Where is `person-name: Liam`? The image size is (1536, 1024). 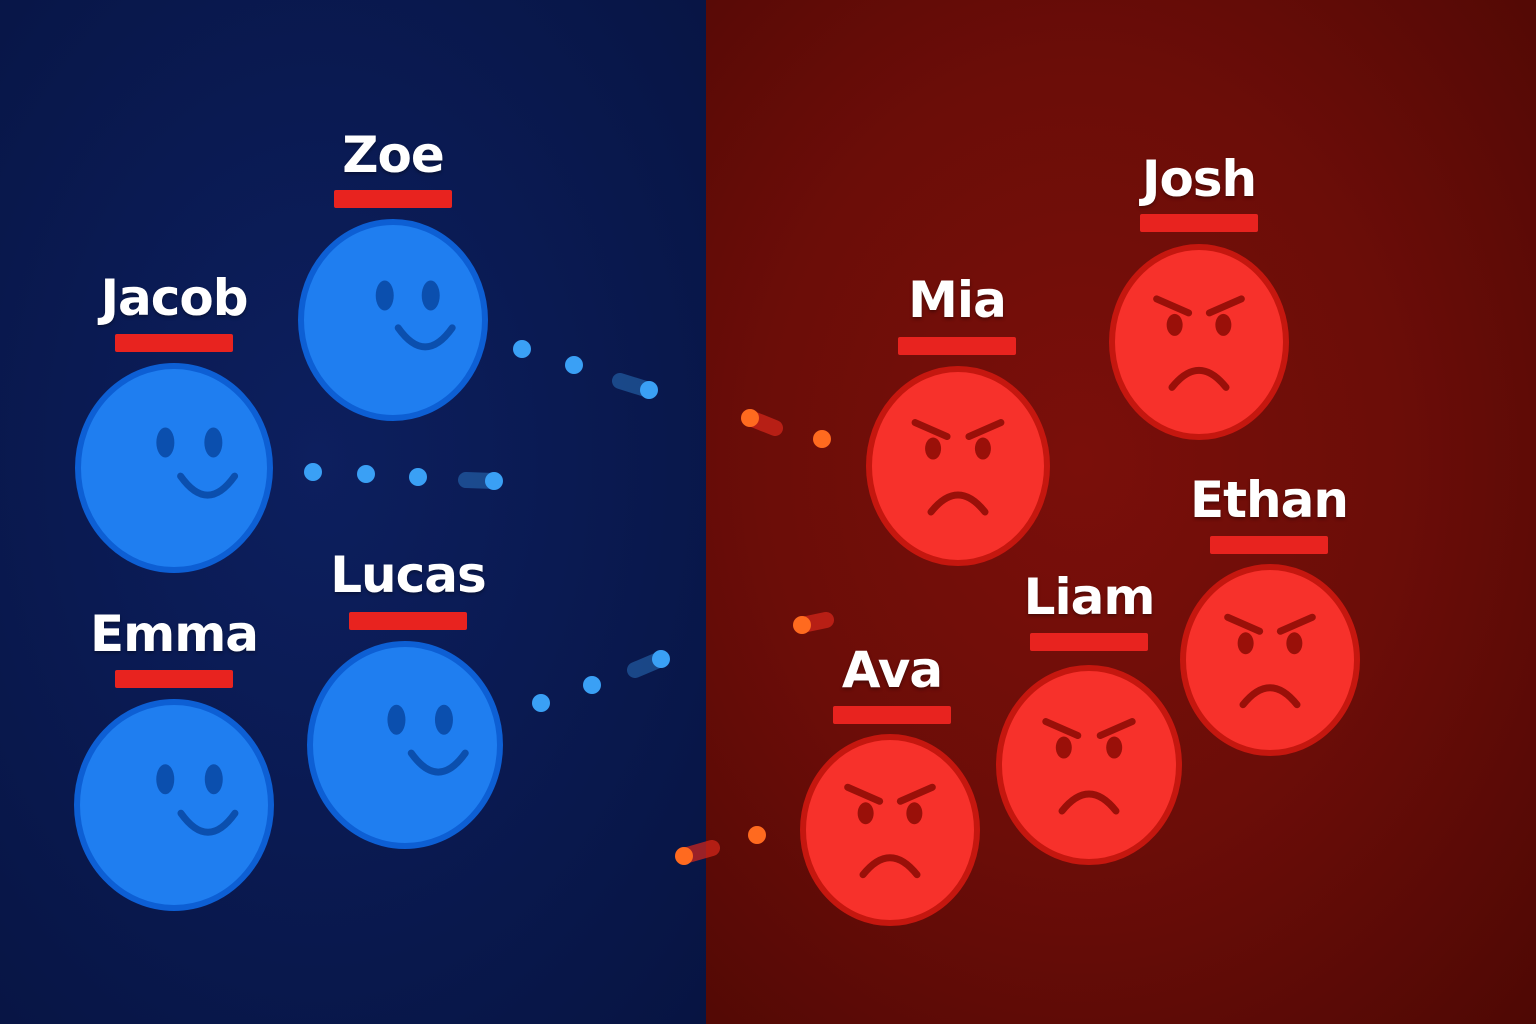
person-name: Liam is located at coordinates (1089, 597).